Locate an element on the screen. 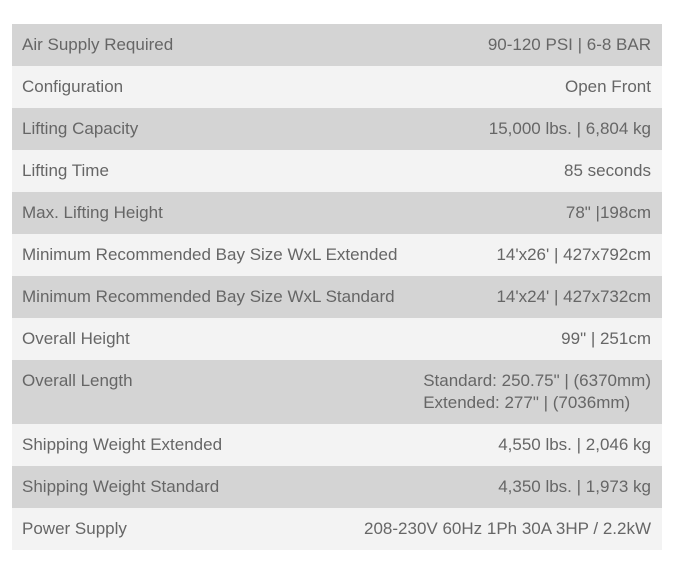 This screenshot has width=677, height=570. spec-label: Shipping Weight Standard is located at coordinates (121, 486).